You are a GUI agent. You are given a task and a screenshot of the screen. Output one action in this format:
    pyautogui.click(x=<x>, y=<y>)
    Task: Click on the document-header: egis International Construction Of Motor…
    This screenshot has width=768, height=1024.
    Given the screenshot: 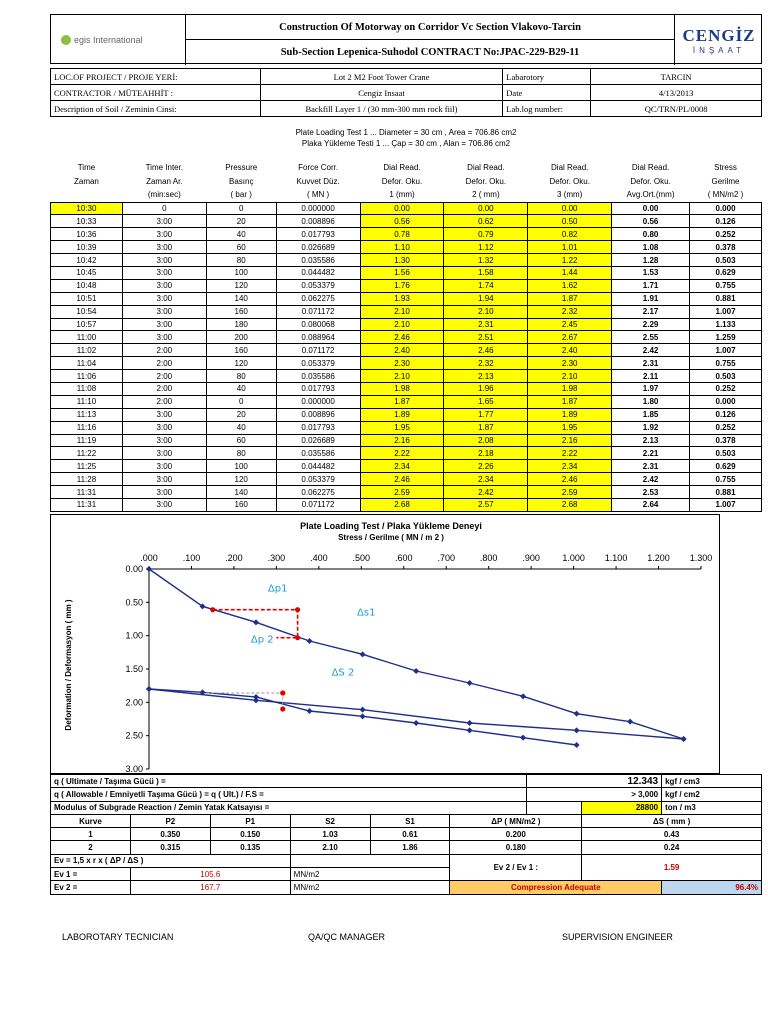 What is the action you would take?
    pyautogui.click(x=406, y=39)
    